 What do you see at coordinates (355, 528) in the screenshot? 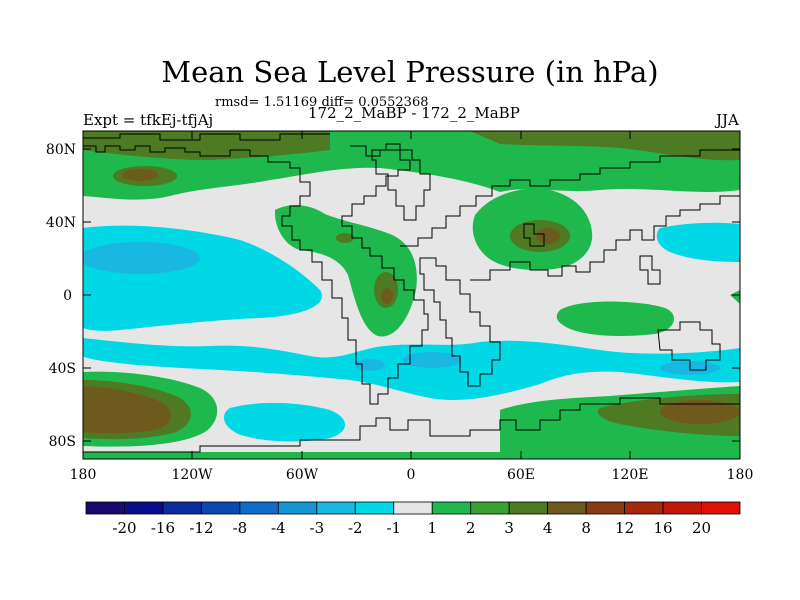
I see `colorbar-label: -2` at bounding box center [355, 528].